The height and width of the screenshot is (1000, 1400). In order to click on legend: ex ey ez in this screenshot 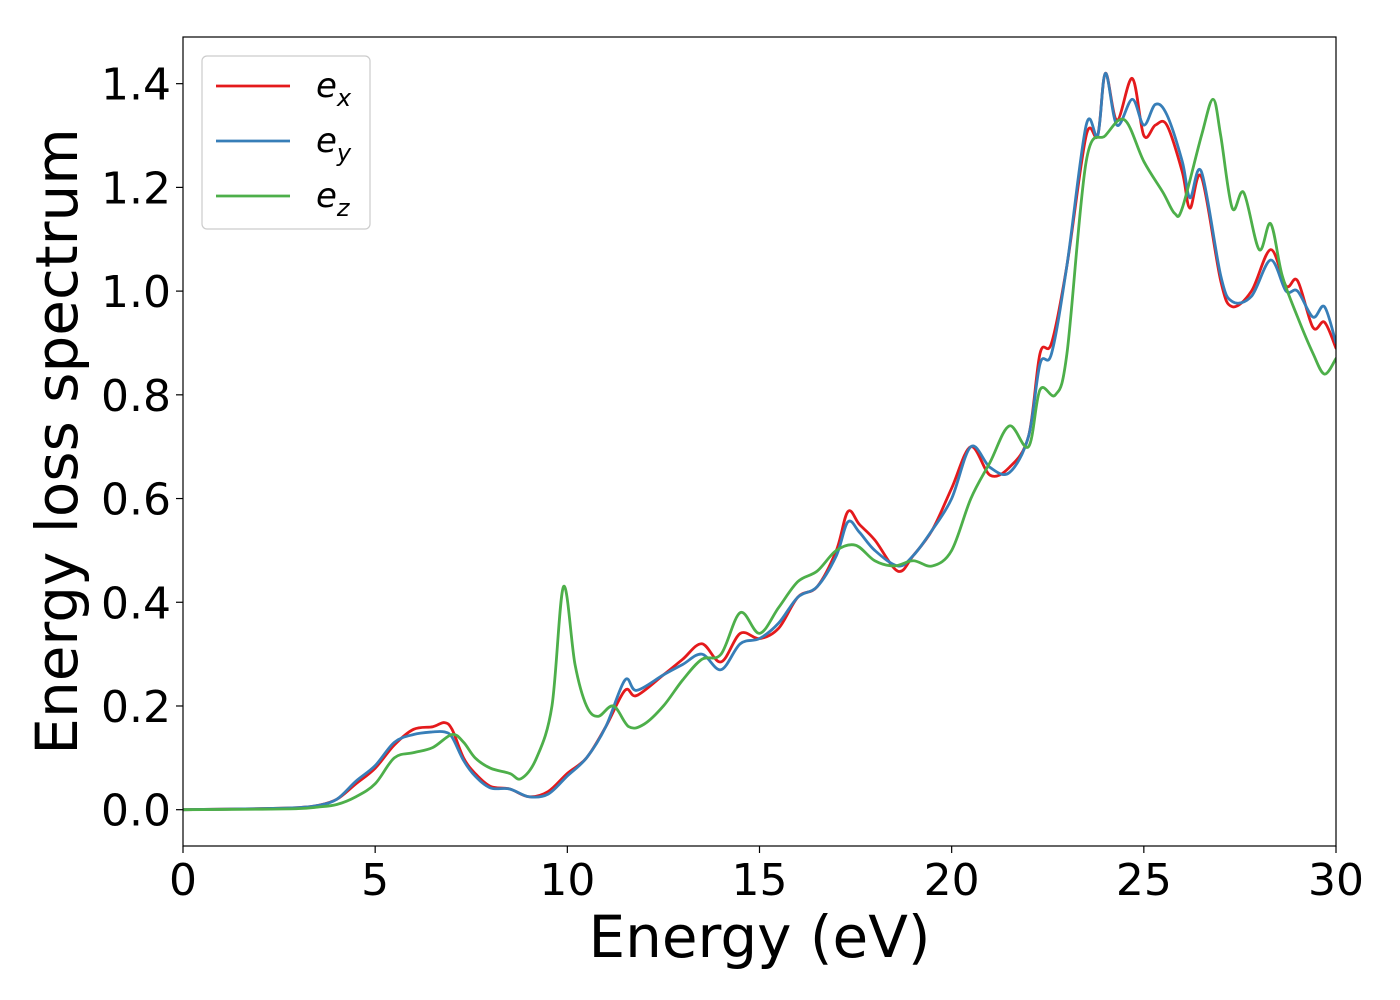, I will do `click(286, 142)`.